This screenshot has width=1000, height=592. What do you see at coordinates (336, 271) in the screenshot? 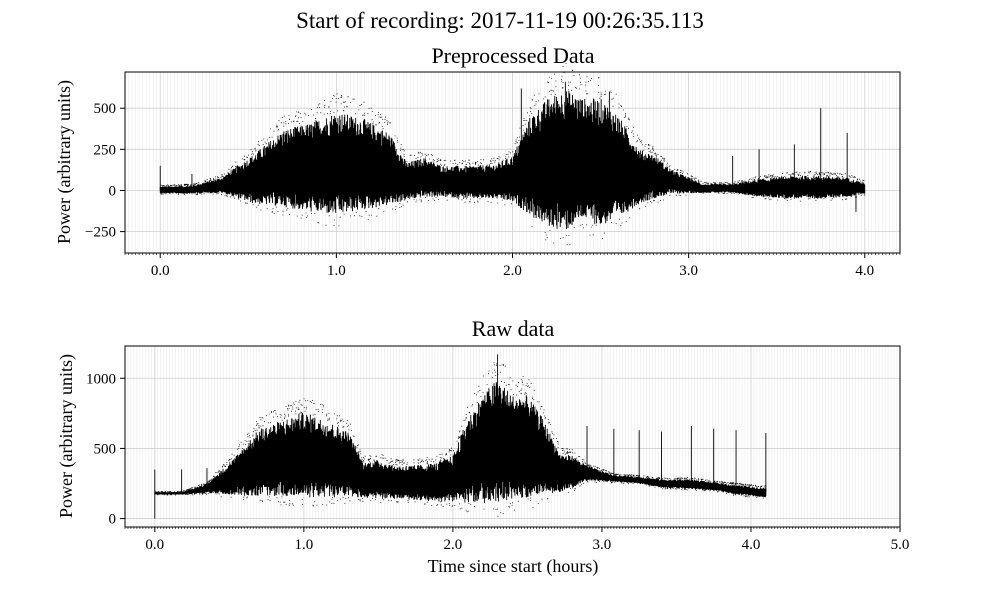
I see `preprocessed-x-tick-label: 1.0` at bounding box center [336, 271].